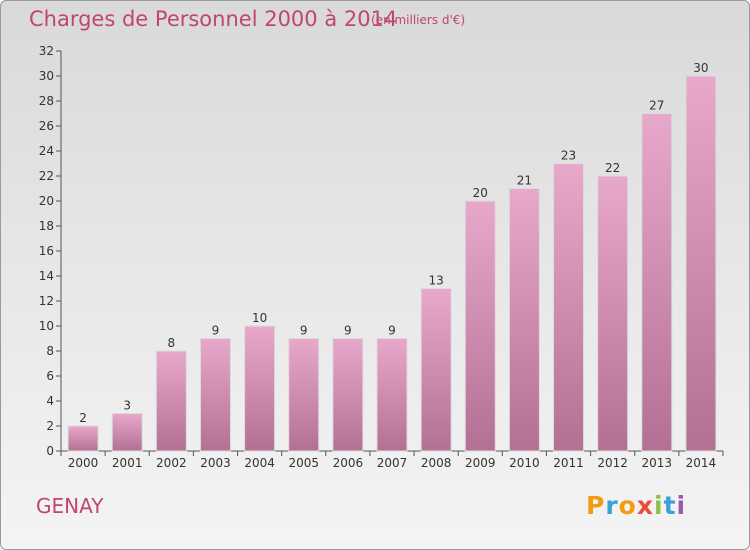  I want to click on x-tick-label: 2010, so click(524, 463).